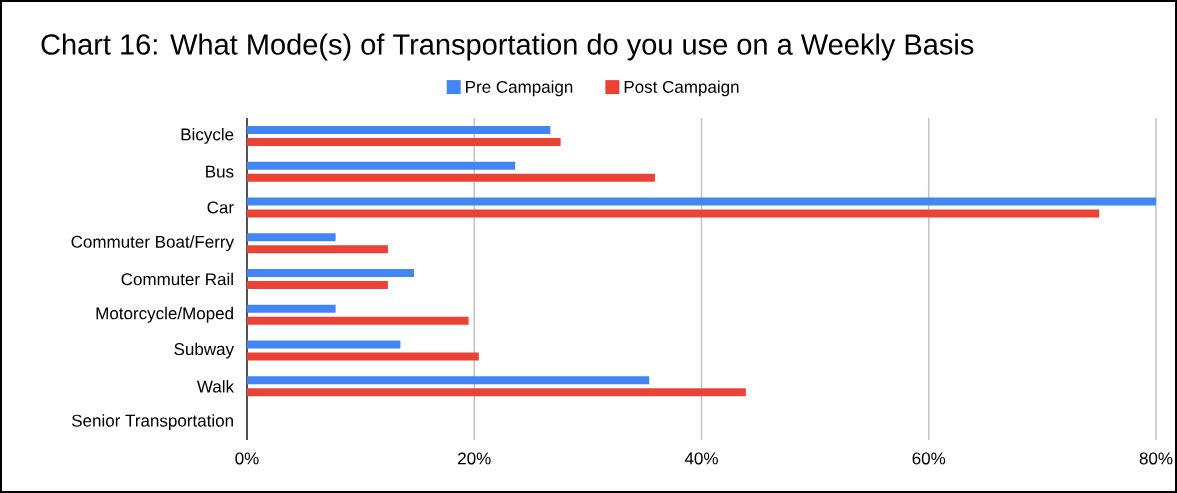 Image resolution: width=1177 pixels, height=493 pixels. Describe the element at coordinates (215, 386) in the screenshot. I see `y-tick-label: Walk` at that location.